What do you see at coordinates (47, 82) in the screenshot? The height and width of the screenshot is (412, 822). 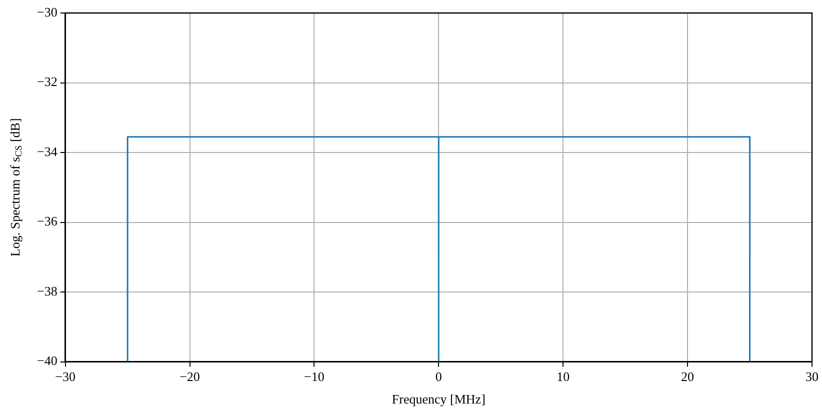 I see `y-tick-label: −32` at bounding box center [47, 82].